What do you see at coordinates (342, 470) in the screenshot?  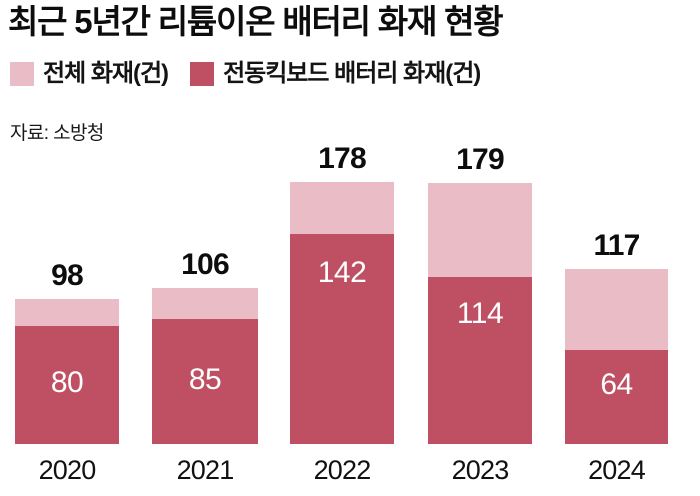 I see `x-axis-label-2022: 2022` at bounding box center [342, 470].